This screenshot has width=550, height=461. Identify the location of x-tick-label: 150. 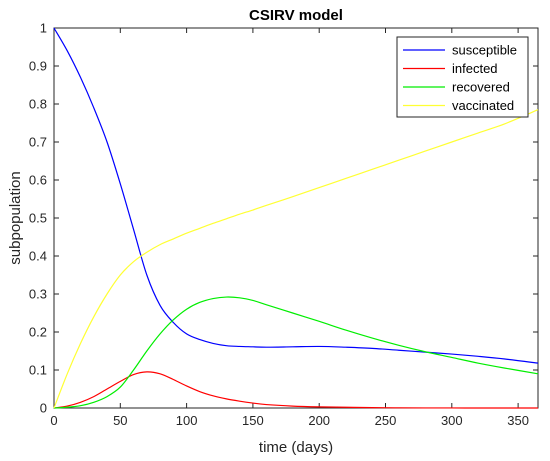
(253, 420).